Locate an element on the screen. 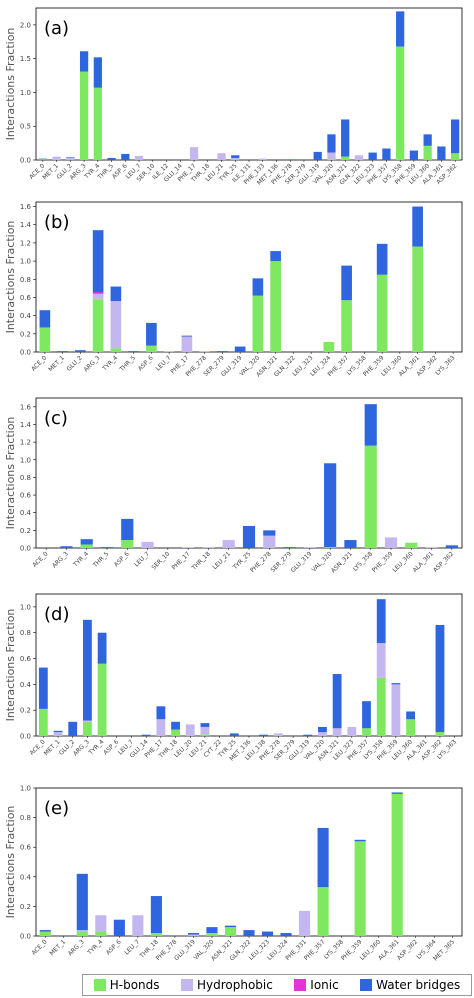 The image size is (474, 998). x-tick-label: ARG_3 is located at coordinates (81, 747).